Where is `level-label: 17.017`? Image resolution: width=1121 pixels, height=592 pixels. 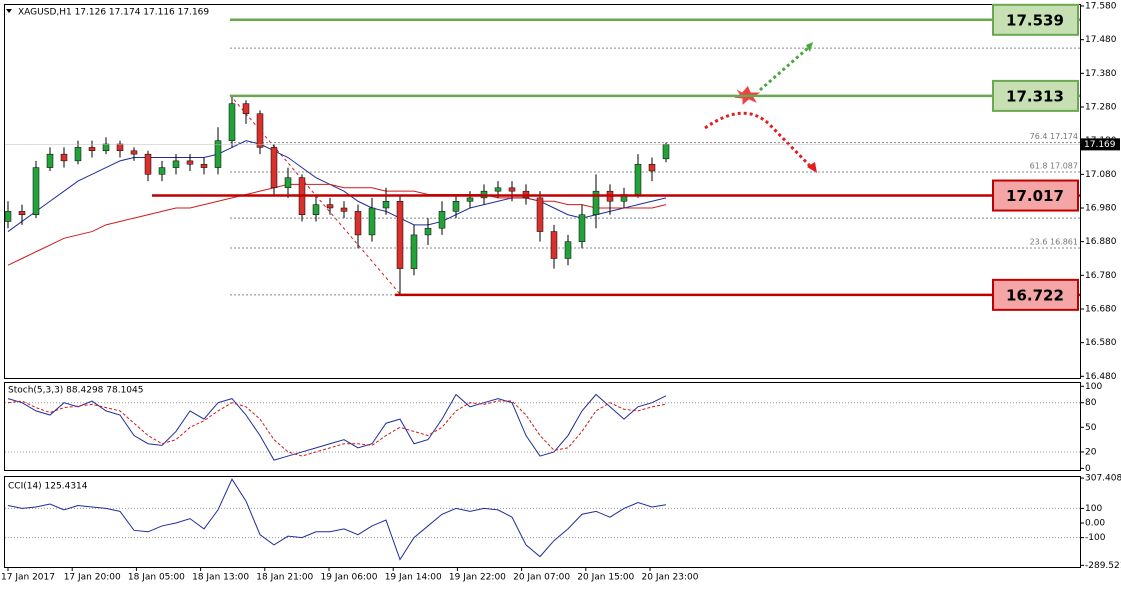 level-label: 17.017 is located at coordinates (1035, 196).